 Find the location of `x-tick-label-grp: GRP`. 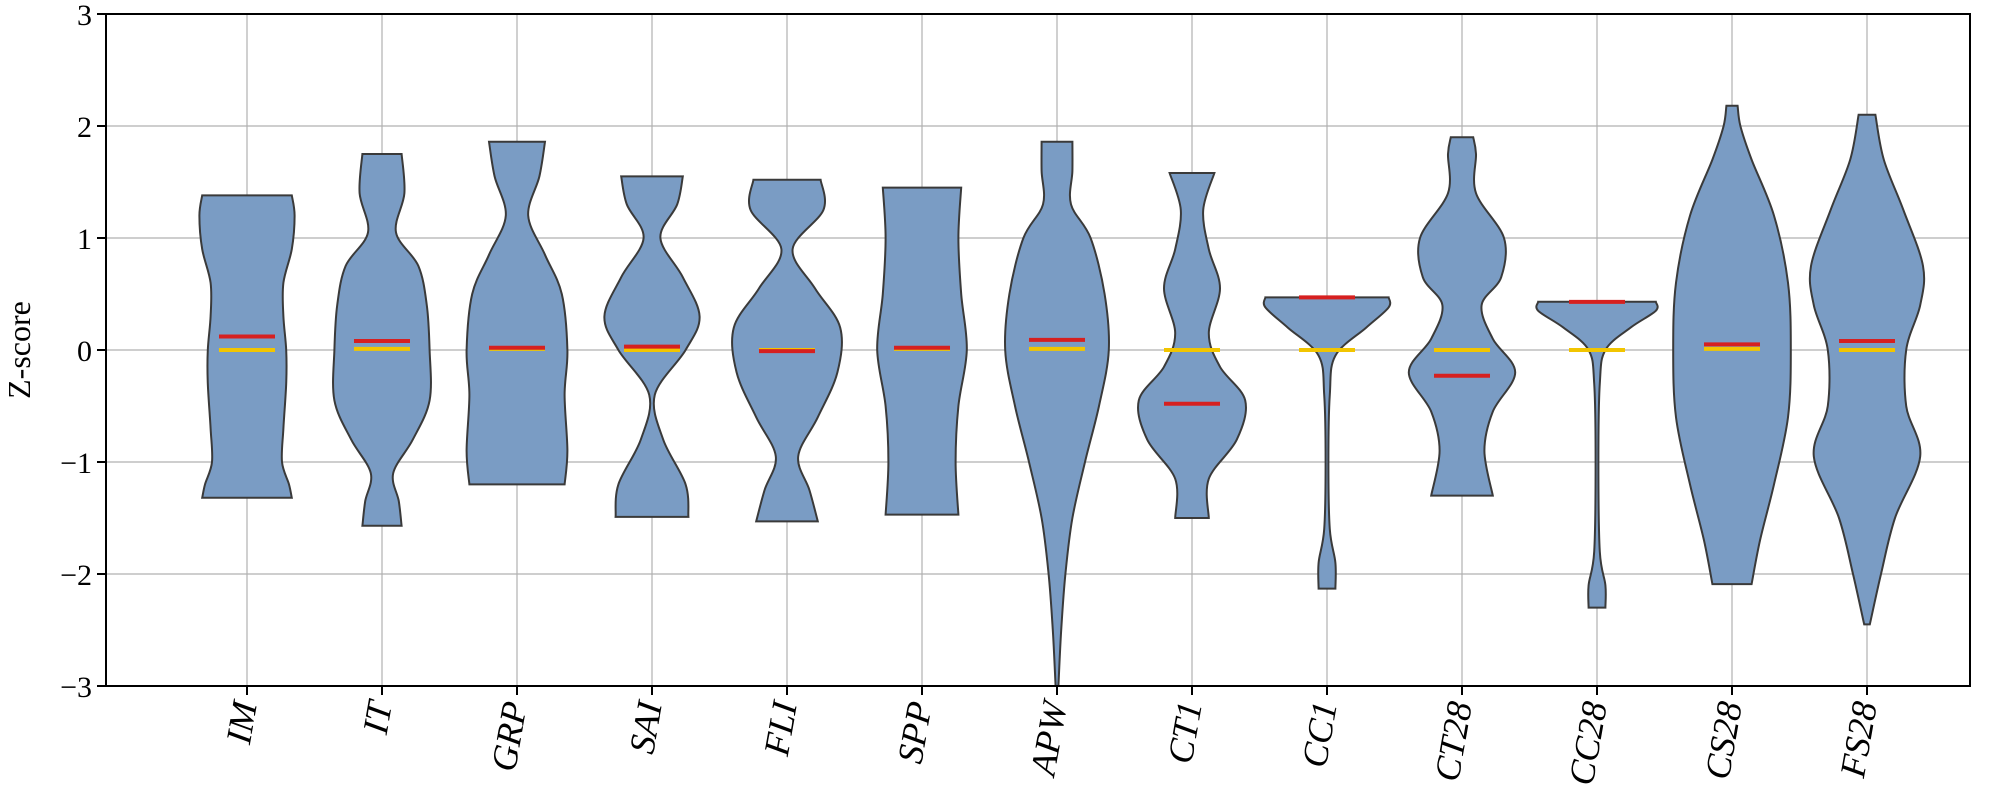

x-tick-label-grp: GRP is located at coordinates (509, 736).